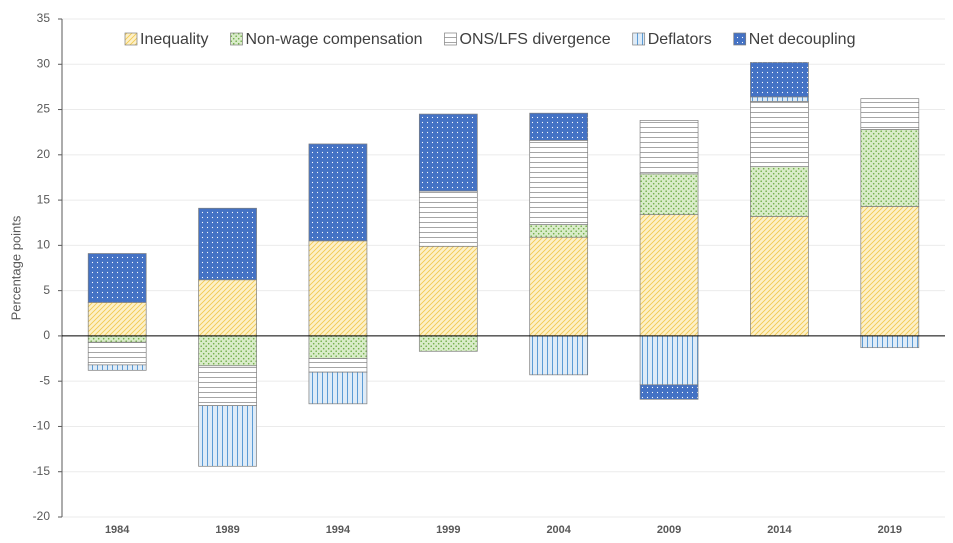  Describe the element at coordinates (42, 426) in the screenshot. I see `y-tick-label: -10` at that location.